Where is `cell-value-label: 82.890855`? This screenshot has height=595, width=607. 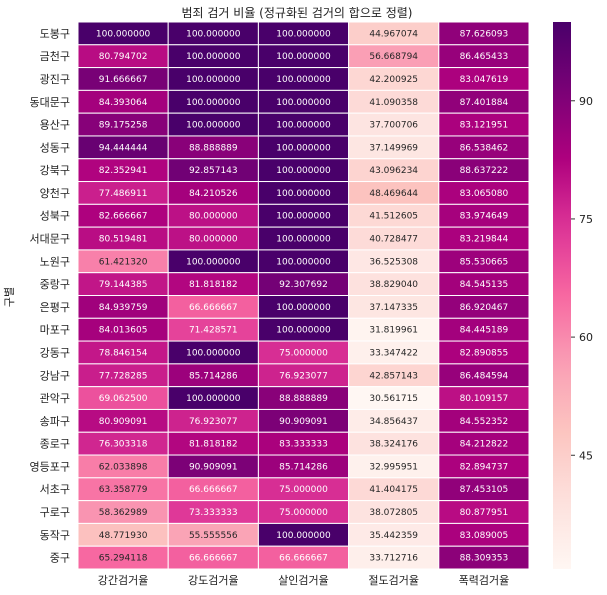
cell-value-label: 82.890855 is located at coordinates (484, 353).